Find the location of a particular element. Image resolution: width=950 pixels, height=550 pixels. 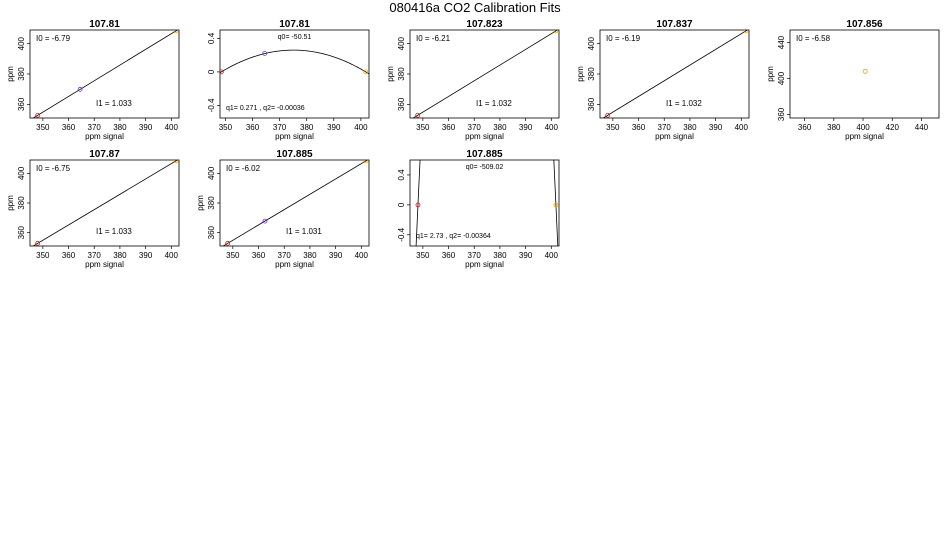

x-tick-label: 440 is located at coordinates (922, 127).